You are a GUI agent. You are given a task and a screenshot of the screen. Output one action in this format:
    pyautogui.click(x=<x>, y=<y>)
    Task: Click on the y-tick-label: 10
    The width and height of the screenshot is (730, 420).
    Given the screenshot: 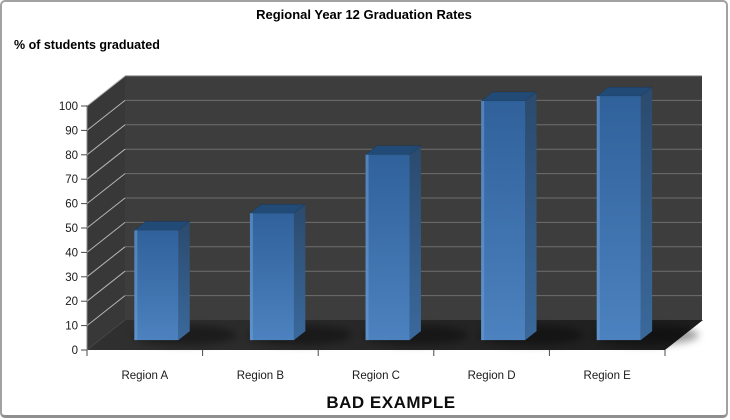 What is the action you would take?
    pyautogui.click(x=71, y=327)
    